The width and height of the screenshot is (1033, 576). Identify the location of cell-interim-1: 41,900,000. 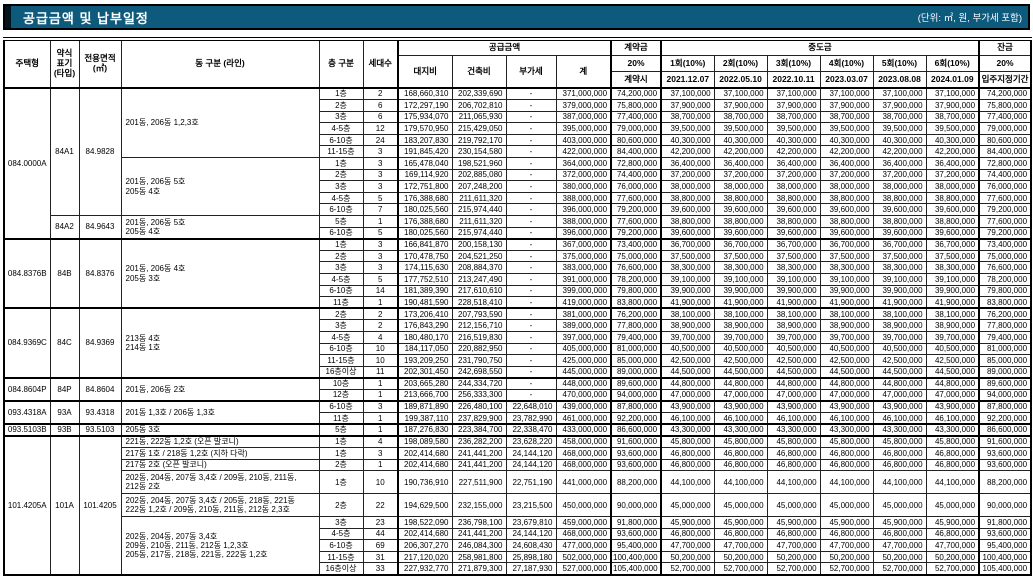
(687, 302).